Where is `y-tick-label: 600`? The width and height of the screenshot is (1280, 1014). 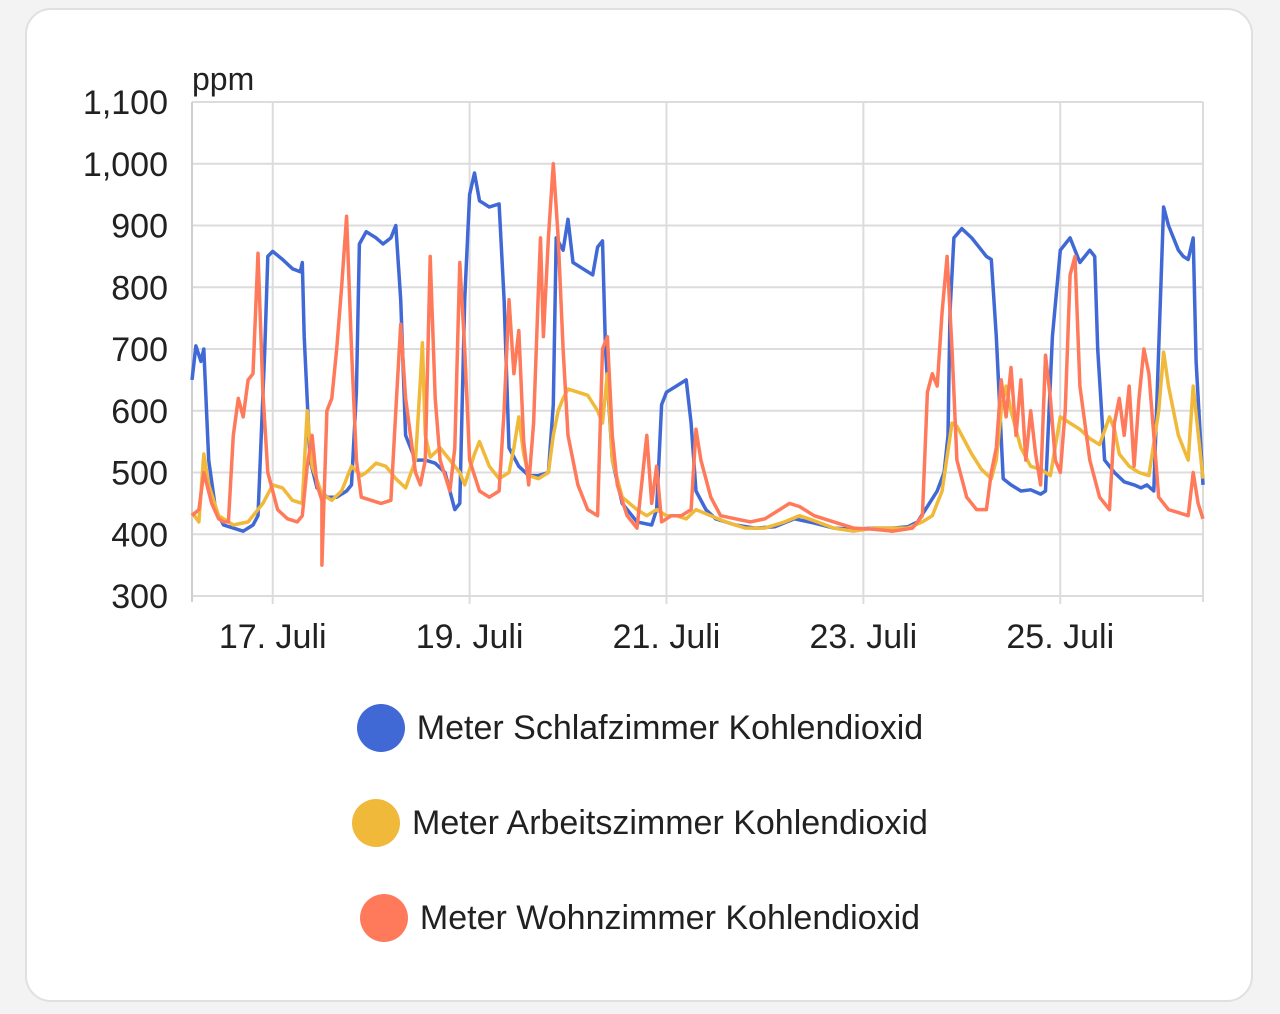 y-tick-label: 600 is located at coordinates (139, 412).